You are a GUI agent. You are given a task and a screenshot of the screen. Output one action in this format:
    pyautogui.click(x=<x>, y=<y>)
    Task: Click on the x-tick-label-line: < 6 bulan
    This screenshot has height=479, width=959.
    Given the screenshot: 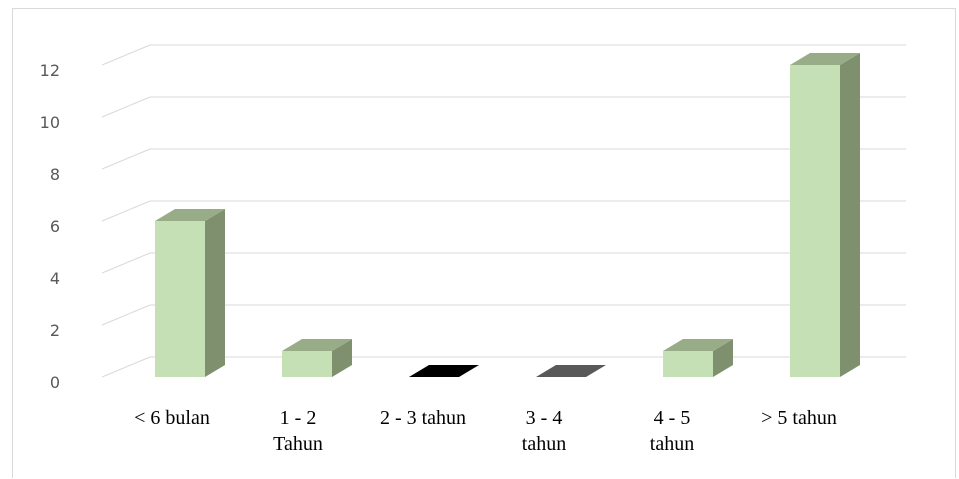 What is the action you would take?
    pyautogui.click(x=172, y=418)
    